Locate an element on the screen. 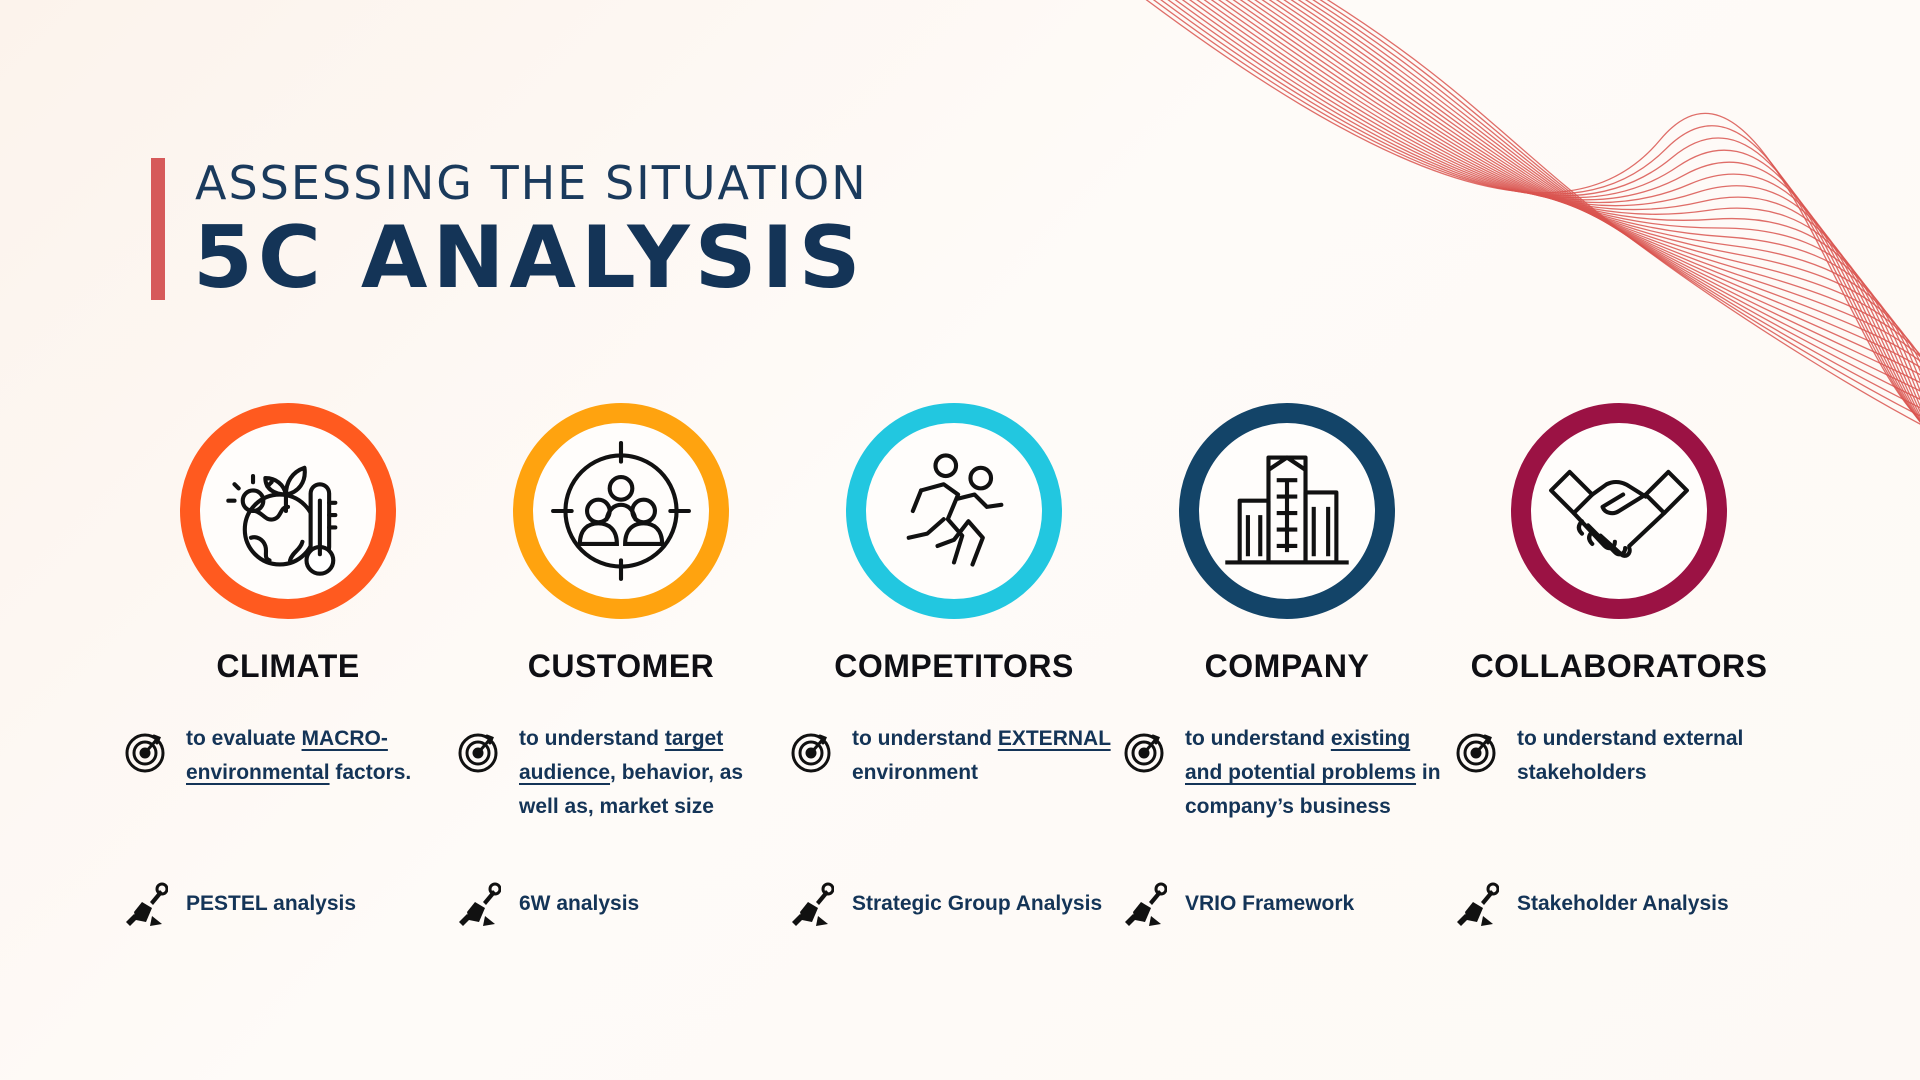  climate-icon-ring is located at coordinates (288, 511).